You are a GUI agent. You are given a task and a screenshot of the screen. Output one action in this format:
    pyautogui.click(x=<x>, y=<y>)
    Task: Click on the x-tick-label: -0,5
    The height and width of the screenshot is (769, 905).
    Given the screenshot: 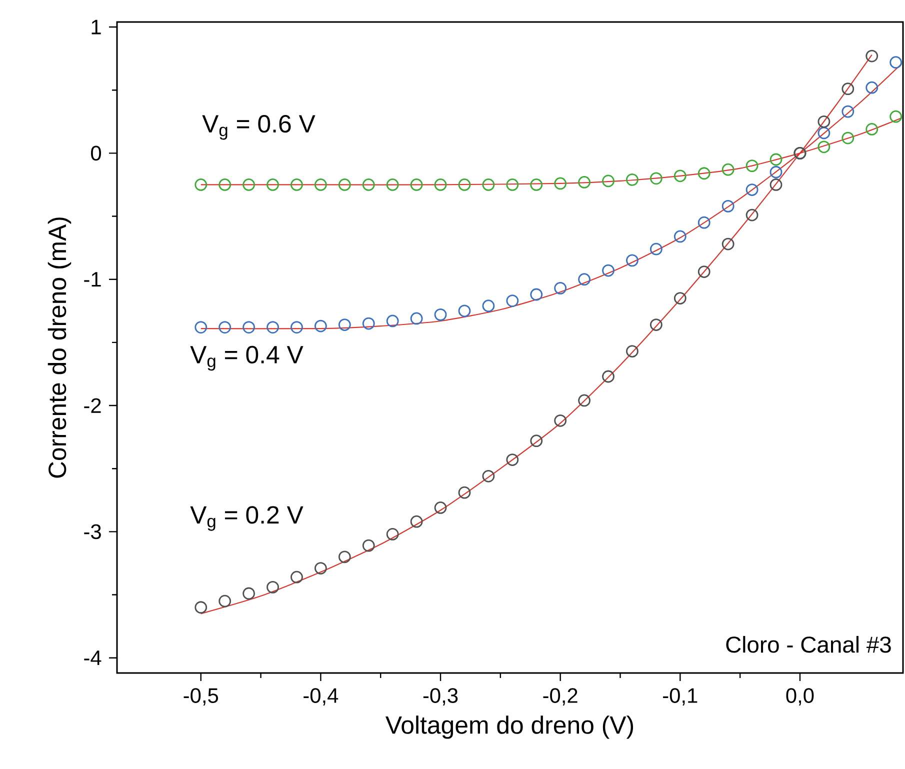 What is the action you would take?
    pyautogui.click(x=201, y=697)
    